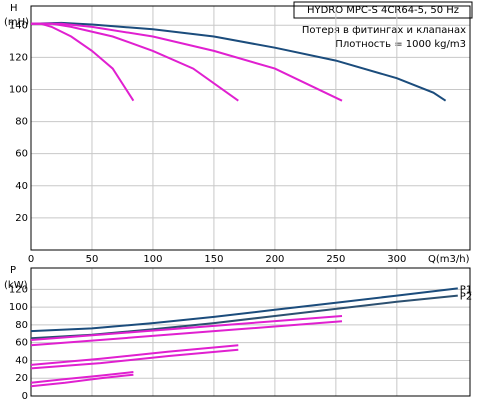 This screenshot has height=400, width=500. Describe the element at coordinates (25, 395) in the screenshot. I see `y-tick-label: 0` at that location.